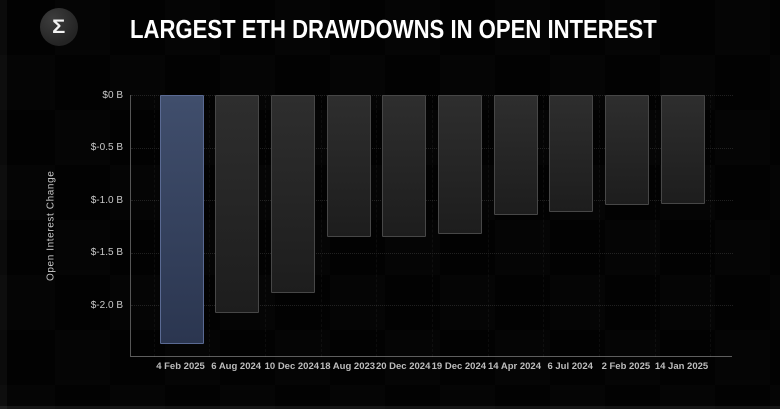  I want to click on sigma-logo-icon: Σ, so click(59, 27).